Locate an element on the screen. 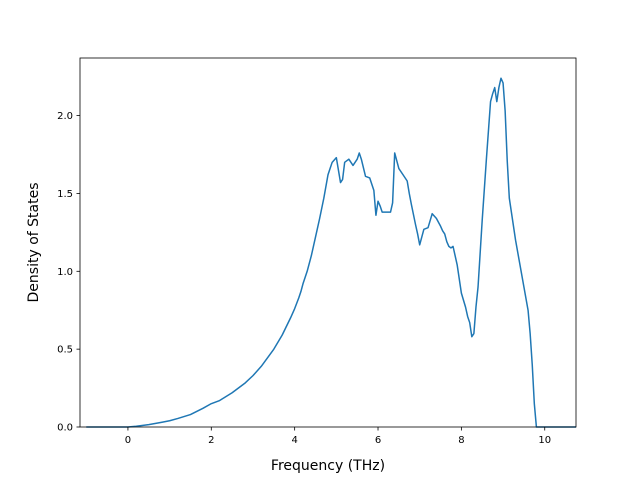 This screenshot has width=640, height=480. y-axis-label: Density of States is located at coordinates (34, 243).